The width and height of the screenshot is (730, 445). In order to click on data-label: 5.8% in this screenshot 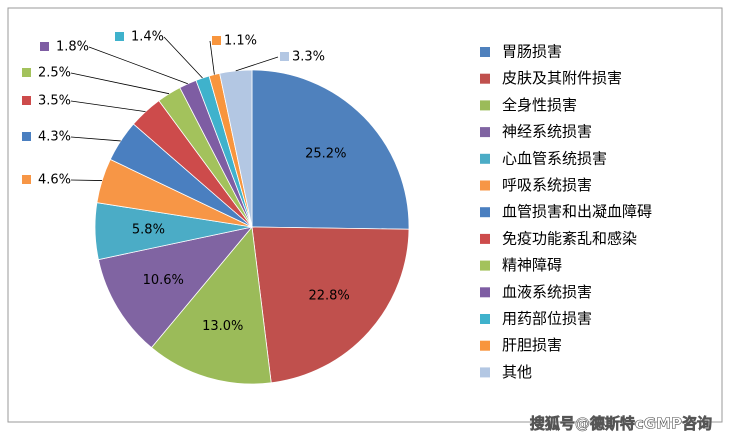, I will do `click(148, 229)`.